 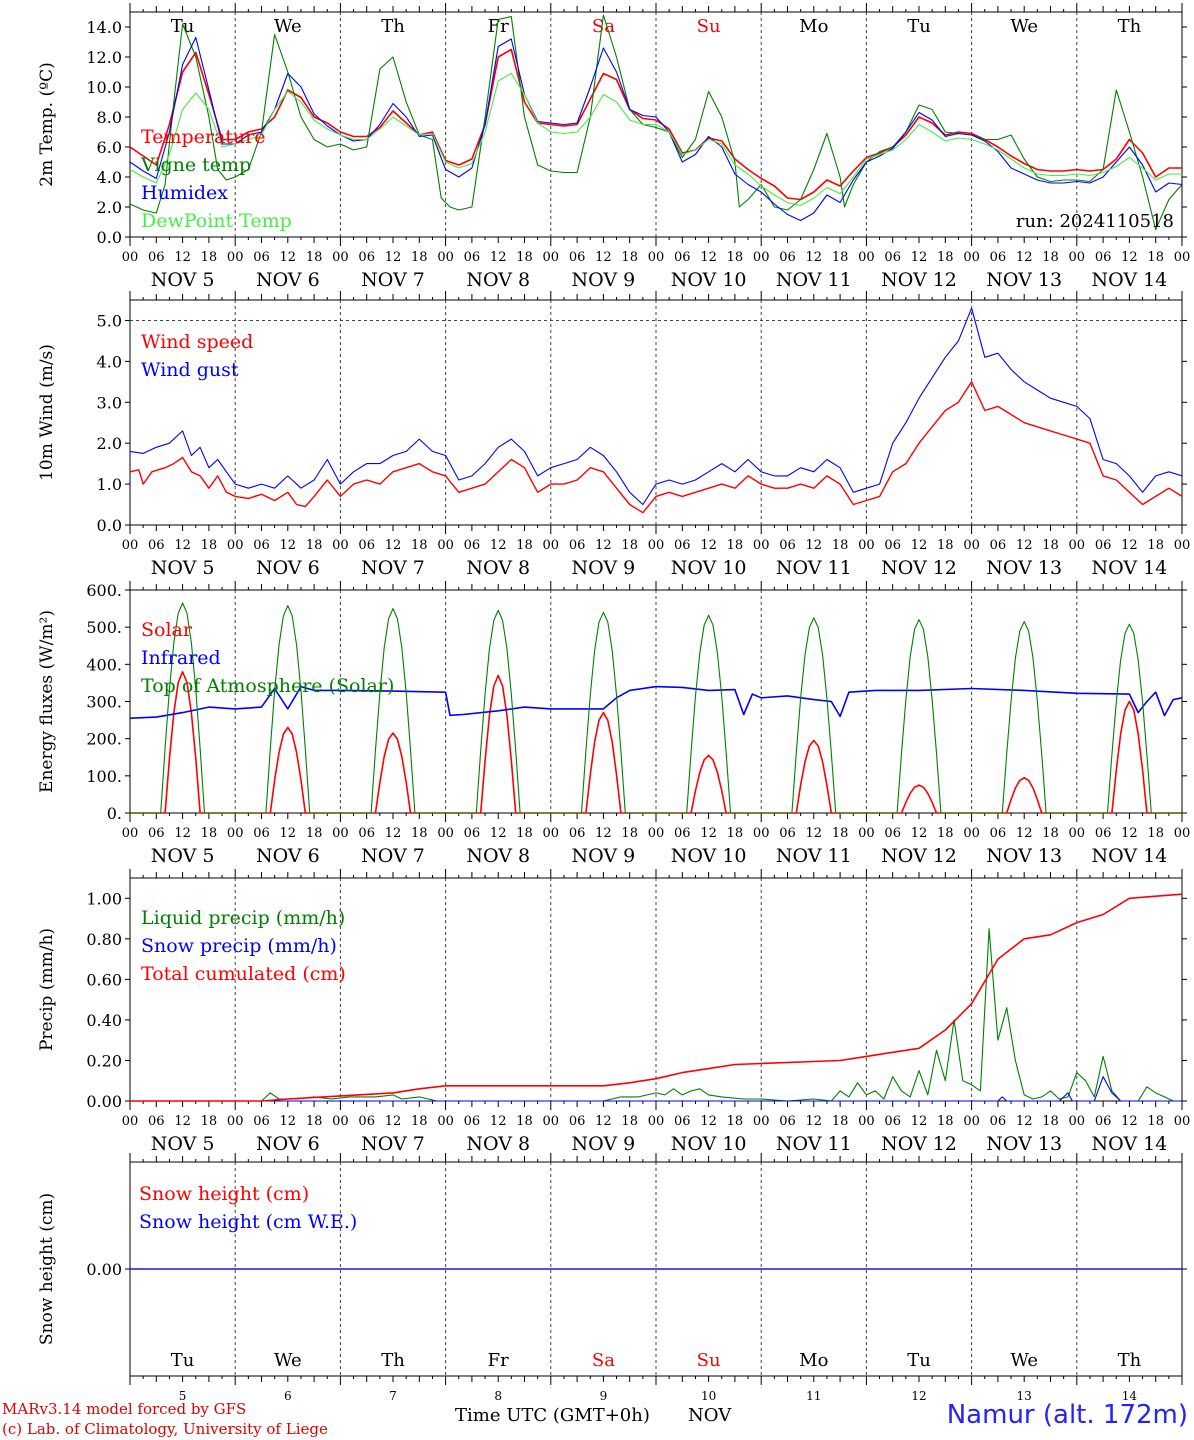 I want to click on station-label: Namur (alt. 172m), so click(x=1067, y=1415).